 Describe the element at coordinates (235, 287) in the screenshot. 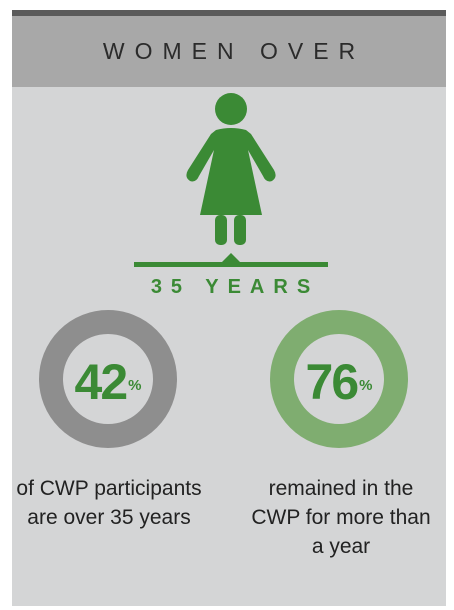

I see `age-label: 35 YEARS` at that location.